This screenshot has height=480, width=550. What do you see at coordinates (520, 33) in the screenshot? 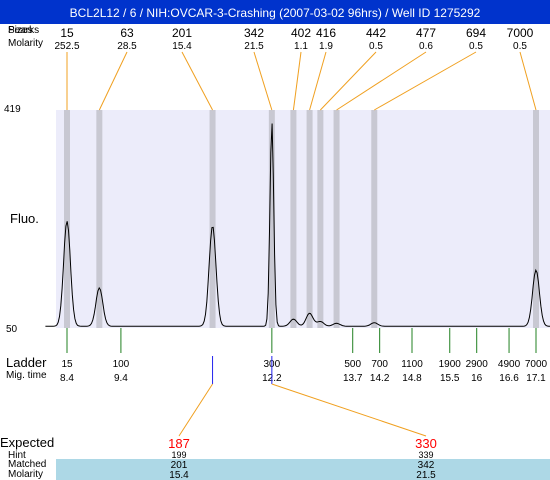
I see `peak-size-label: 7000` at bounding box center [520, 33].